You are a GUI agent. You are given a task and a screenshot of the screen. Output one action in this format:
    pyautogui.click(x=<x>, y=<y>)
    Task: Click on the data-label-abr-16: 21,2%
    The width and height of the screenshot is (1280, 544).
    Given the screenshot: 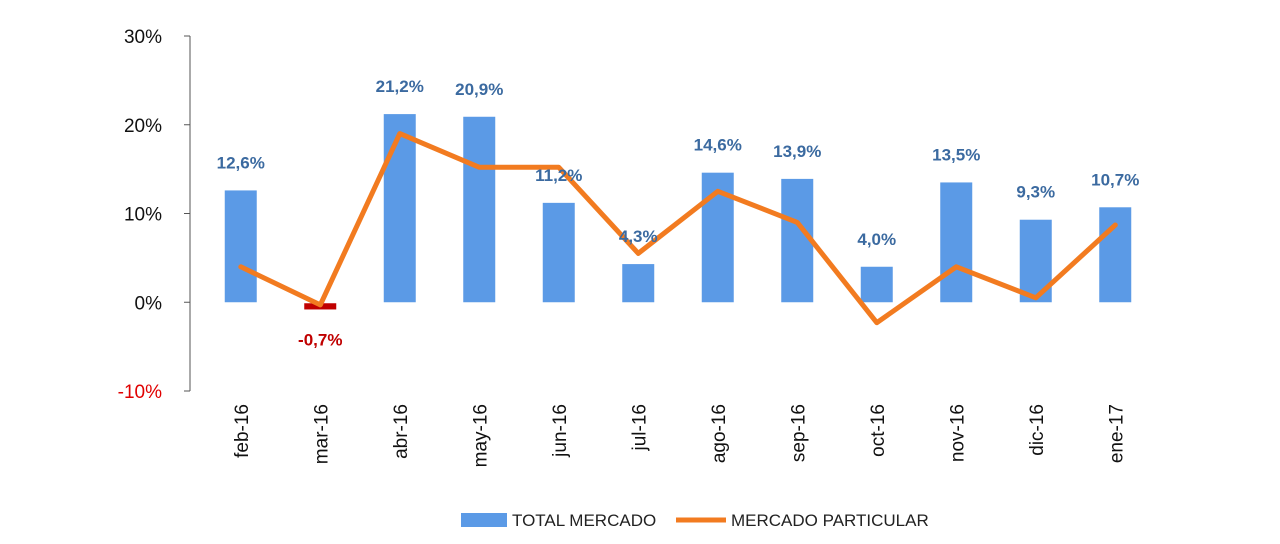 What is the action you would take?
    pyautogui.click(x=400, y=86)
    